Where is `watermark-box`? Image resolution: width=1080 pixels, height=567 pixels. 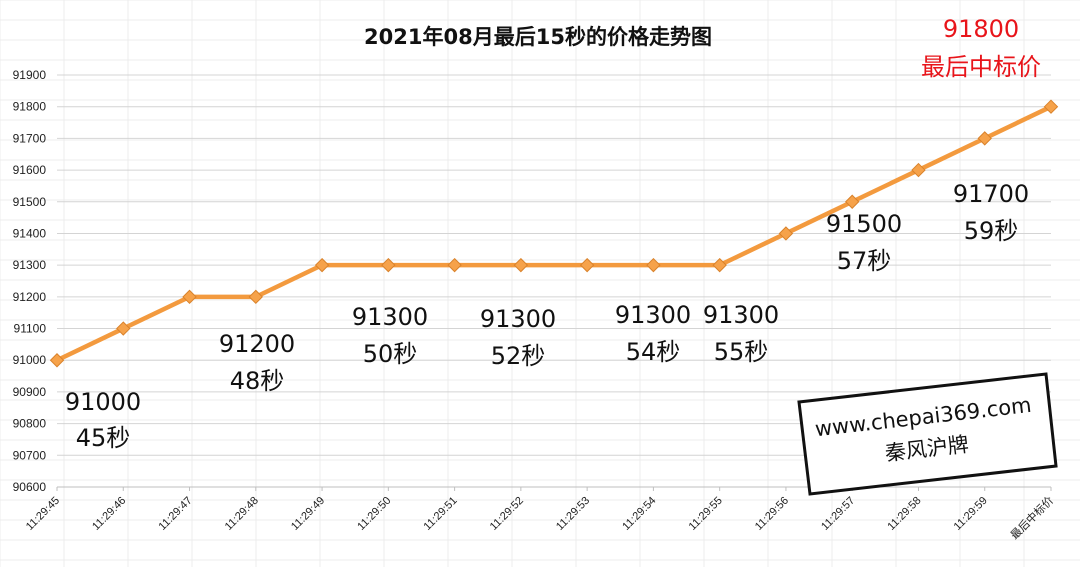
watermark-box is located at coordinates (927, 434).